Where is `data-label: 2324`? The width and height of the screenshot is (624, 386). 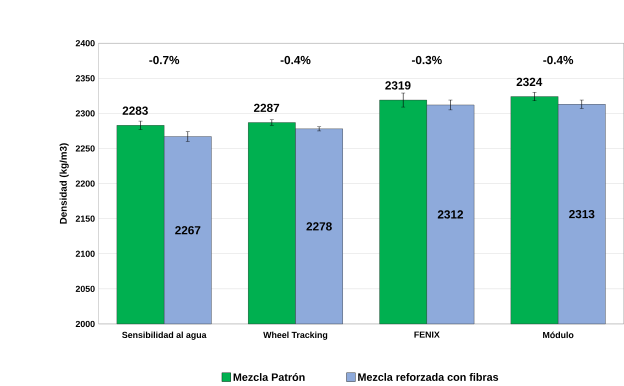 data-label: 2324 is located at coordinates (529, 82).